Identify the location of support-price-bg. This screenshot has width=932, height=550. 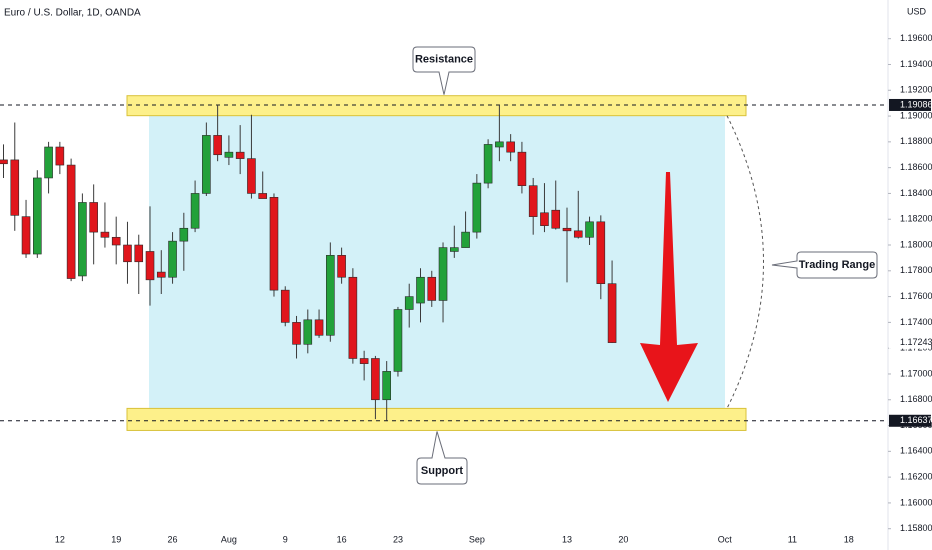
(910, 420).